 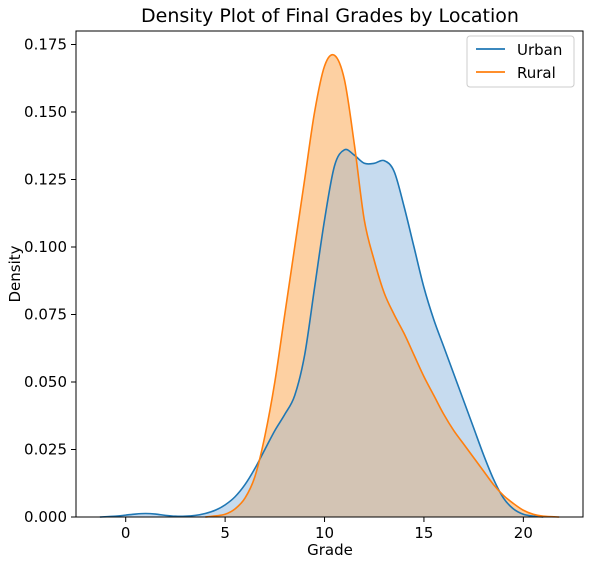 What do you see at coordinates (45, 112) in the screenshot?
I see `y-tick-label: 0.150` at bounding box center [45, 112].